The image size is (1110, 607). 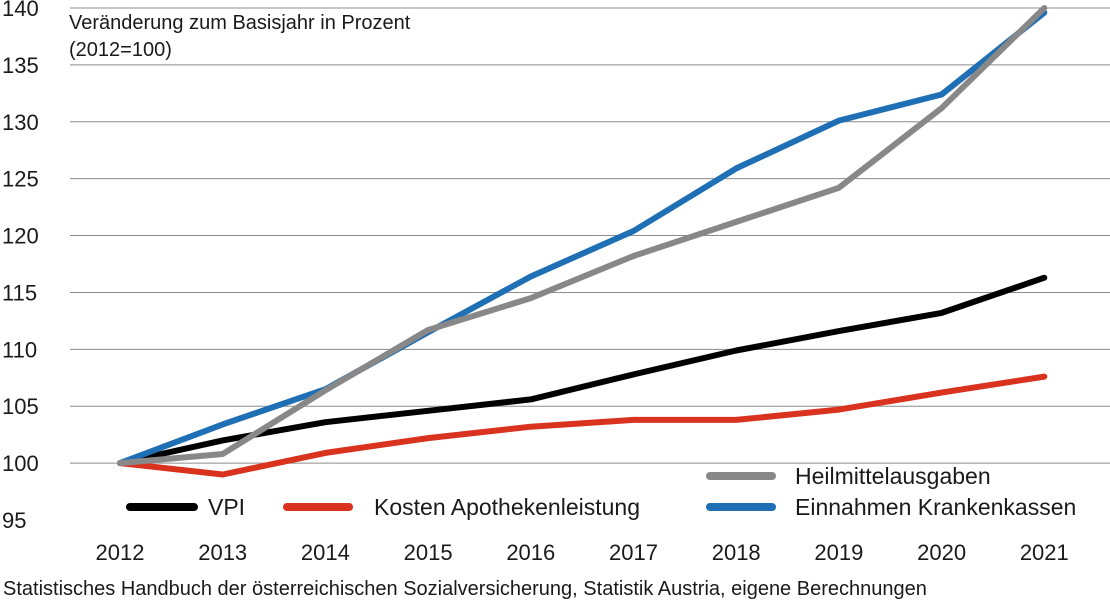 I want to click on x-tick-label: 2014, so click(x=325, y=552).